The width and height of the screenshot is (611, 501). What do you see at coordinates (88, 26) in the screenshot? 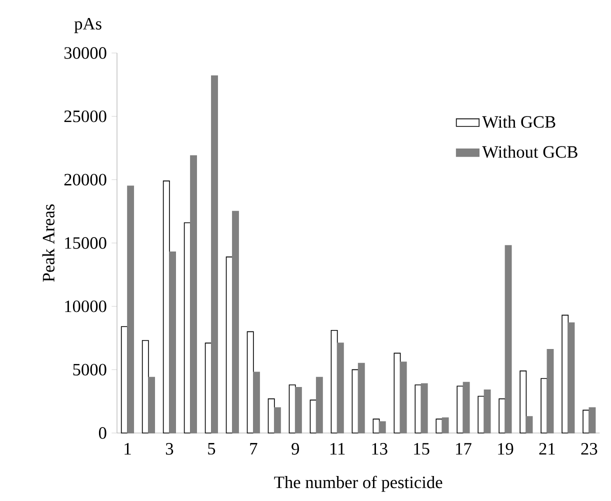
I see `text: pAs` at bounding box center [88, 26].